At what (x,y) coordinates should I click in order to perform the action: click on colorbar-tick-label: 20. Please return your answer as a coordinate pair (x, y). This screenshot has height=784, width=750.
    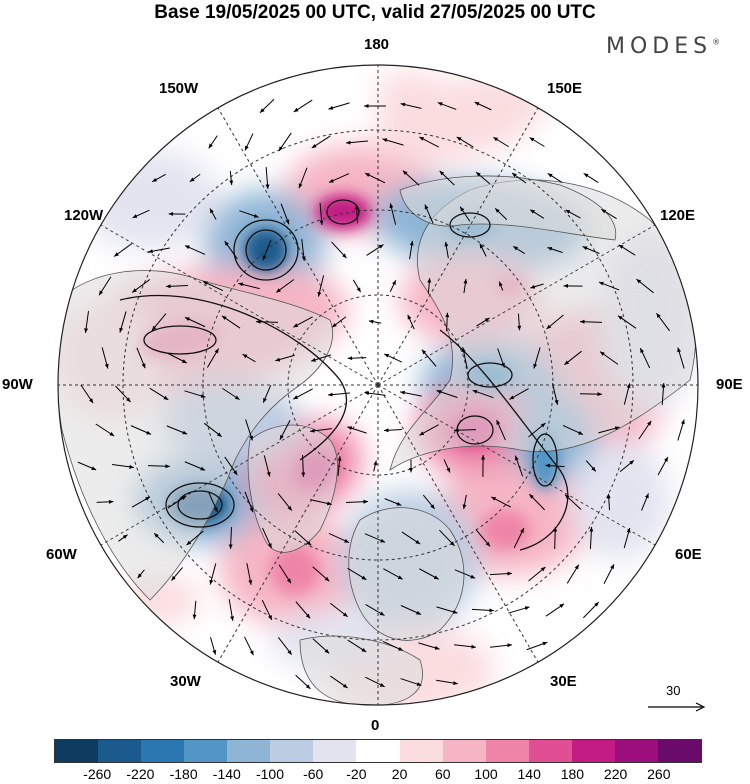
    Looking at the image, I should click on (400, 774).